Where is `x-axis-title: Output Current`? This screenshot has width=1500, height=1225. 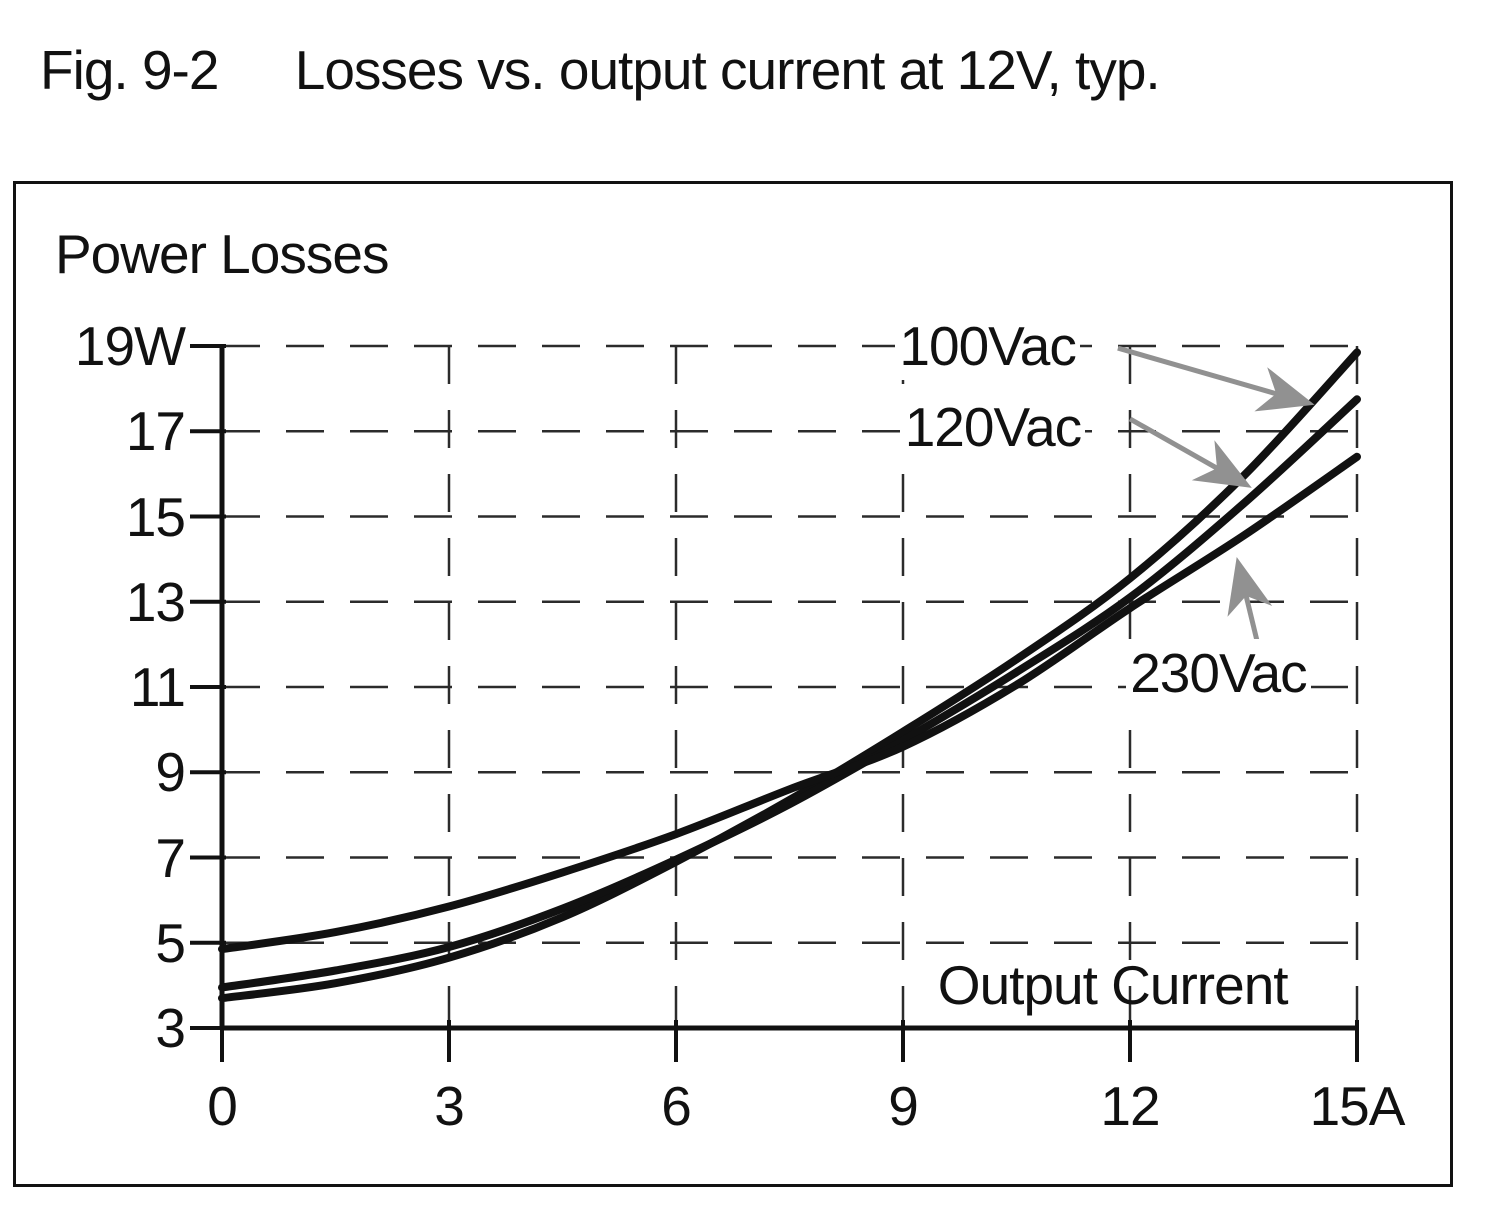 x-axis-title: Output Current is located at coordinates (1113, 984).